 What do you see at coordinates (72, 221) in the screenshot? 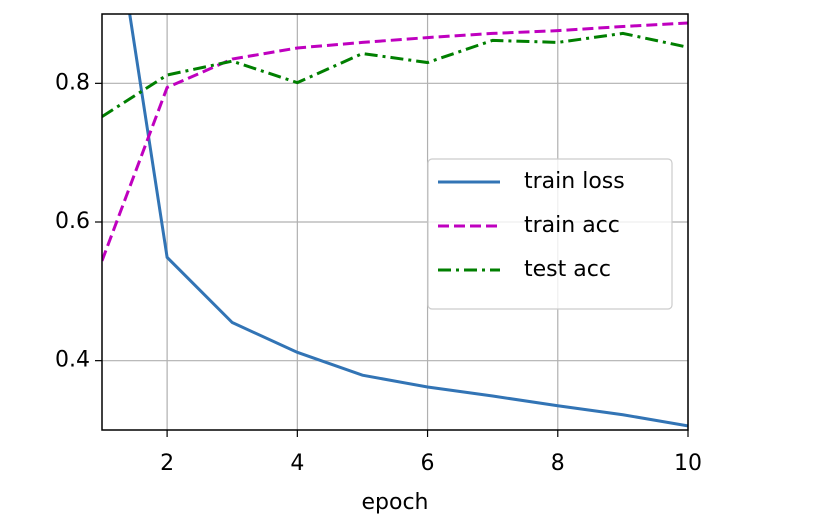
I see `y-tick-label: 0.6` at bounding box center [72, 221].